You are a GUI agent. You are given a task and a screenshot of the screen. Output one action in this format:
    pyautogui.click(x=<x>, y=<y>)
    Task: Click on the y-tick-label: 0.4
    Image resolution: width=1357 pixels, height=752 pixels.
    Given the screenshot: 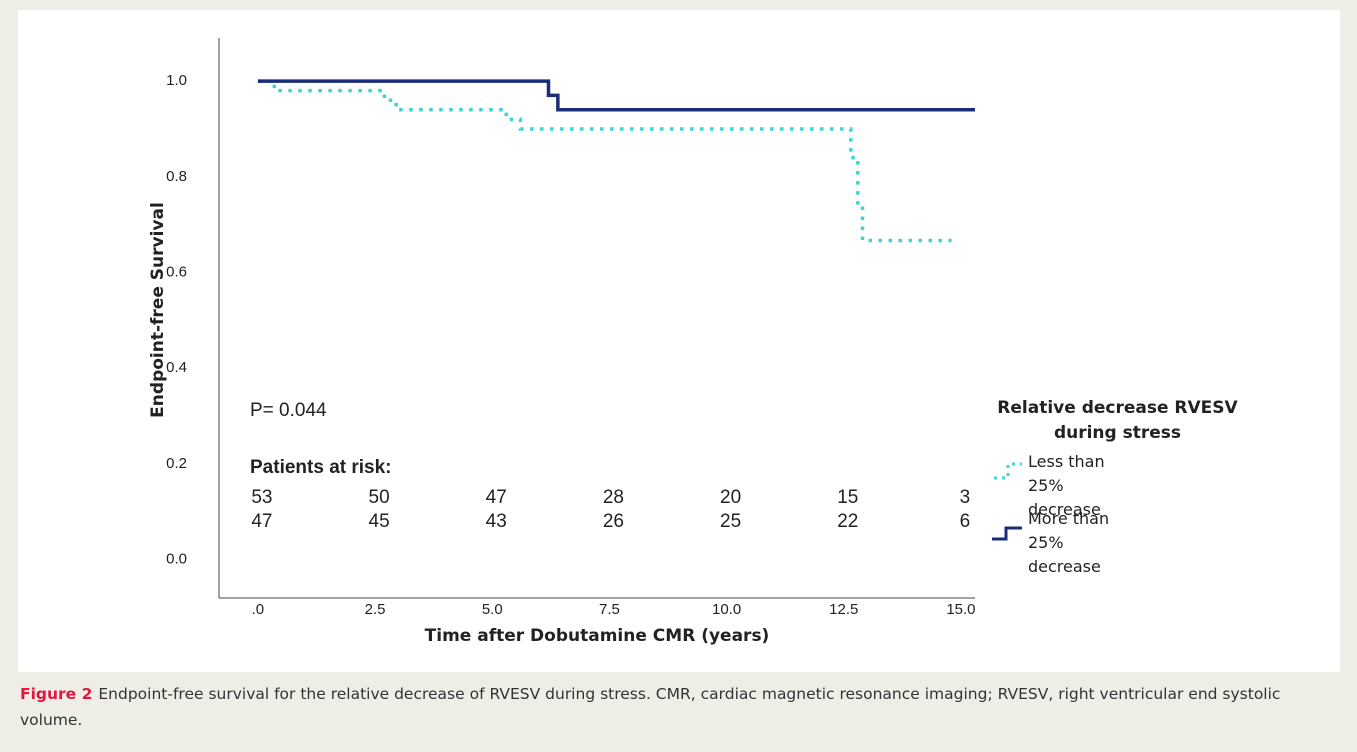 What is the action you would take?
    pyautogui.click(x=176, y=367)
    